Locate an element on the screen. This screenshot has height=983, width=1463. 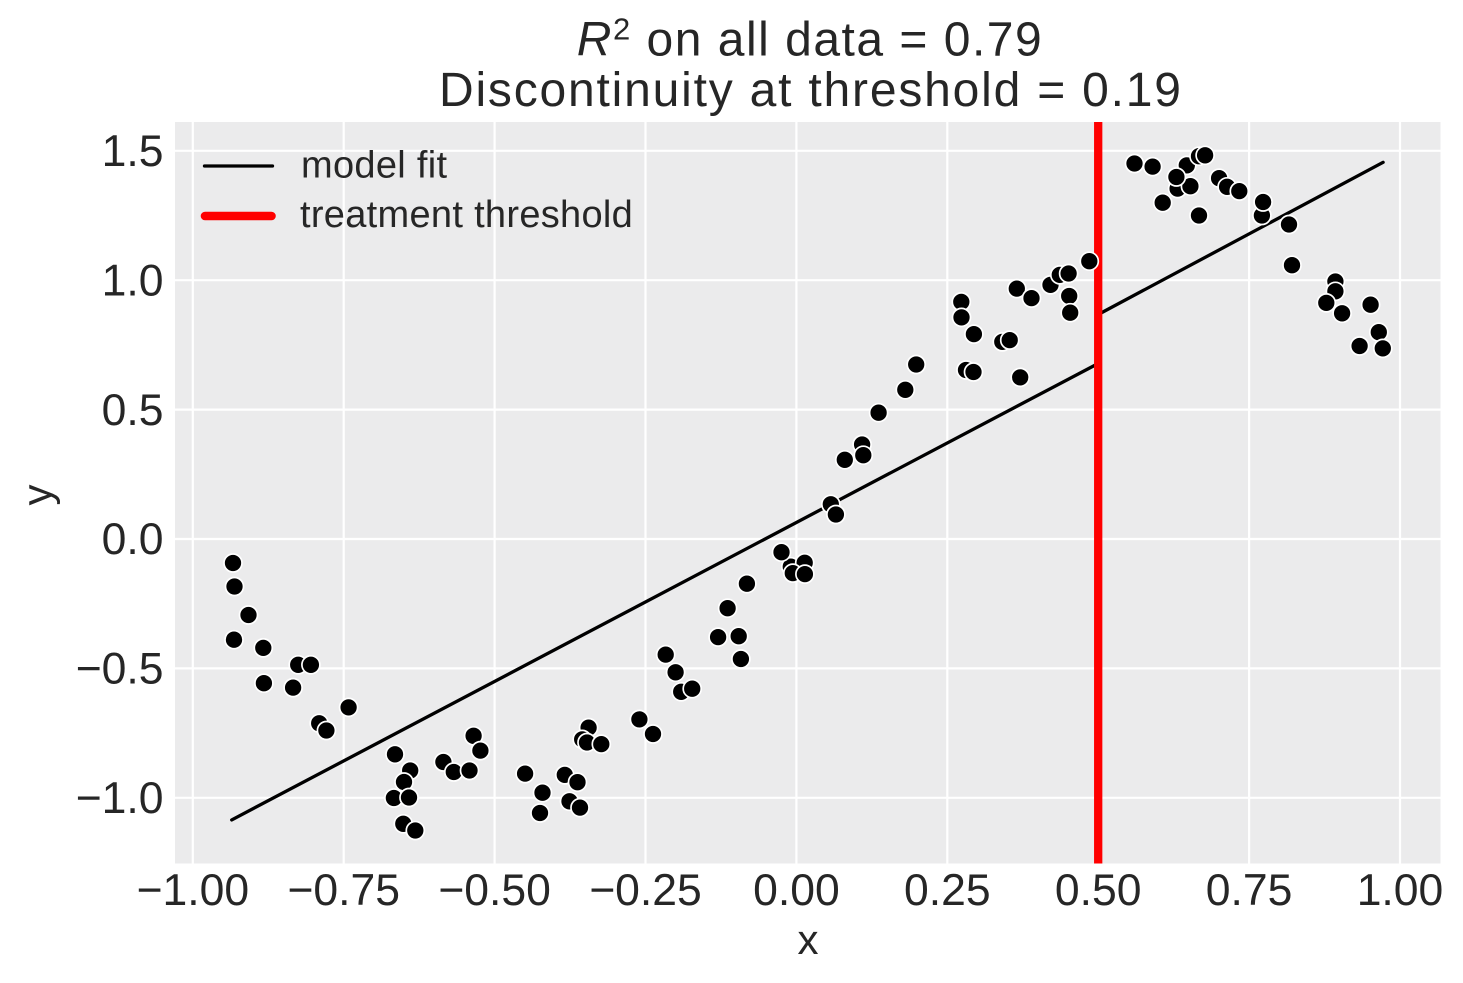
svg-text:Discontinuity at threshold = 0: Discontinuity at threshold = 0.19 is located at coordinates (811, 90).